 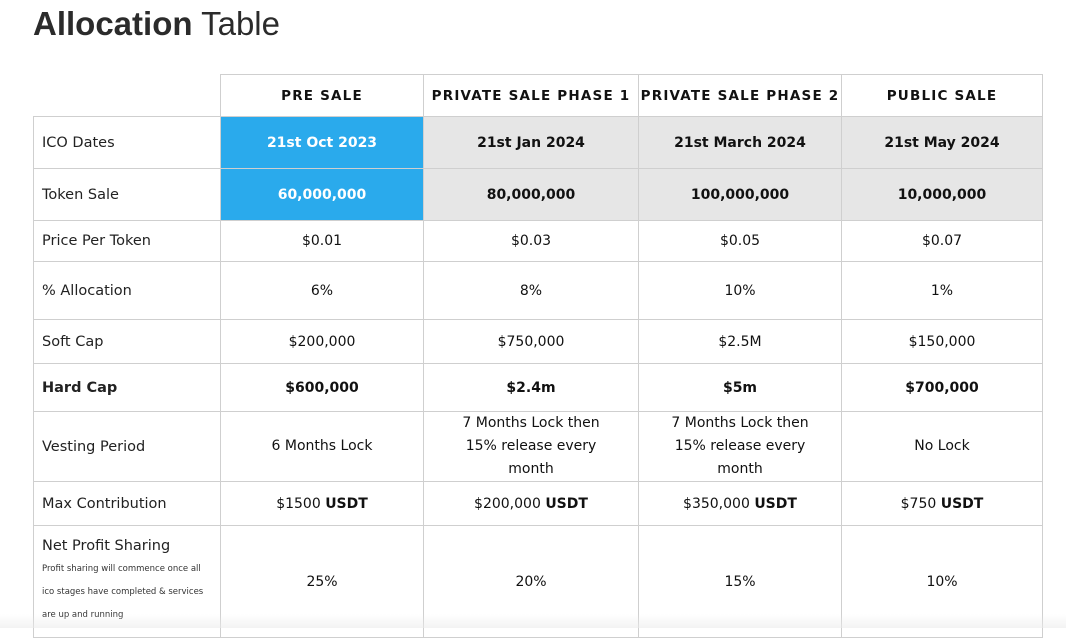 What do you see at coordinates (127, 387) in the screenshot?
I see `row-label: Hard Cap` at bounding box center [127, 387].